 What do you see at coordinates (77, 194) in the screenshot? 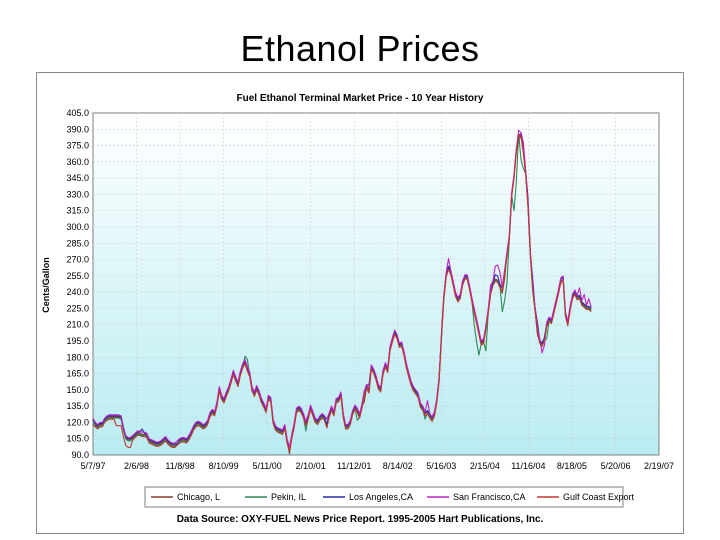
I see `y-tick-label: 330.0` at bounding box center [77, 194].